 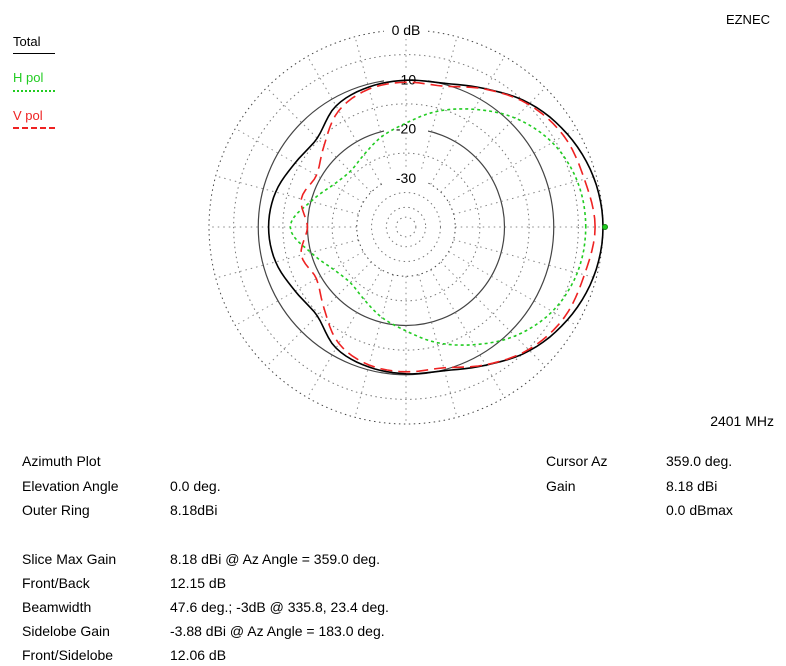 What do you see at coordinates (198, 583) in the screenshot?
I see `stat-front-back-value: 12.15 dB` at bounding box center [198, 583].